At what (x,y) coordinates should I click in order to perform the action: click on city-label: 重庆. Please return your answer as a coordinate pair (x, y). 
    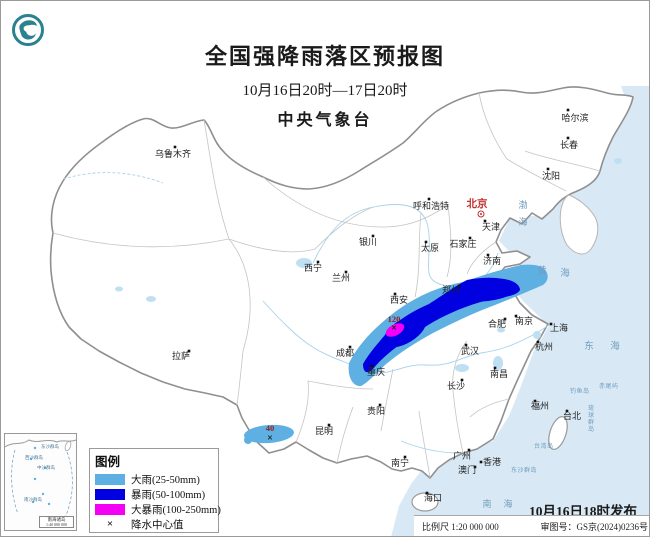
    Looking at the image, I should click on (376, 371).